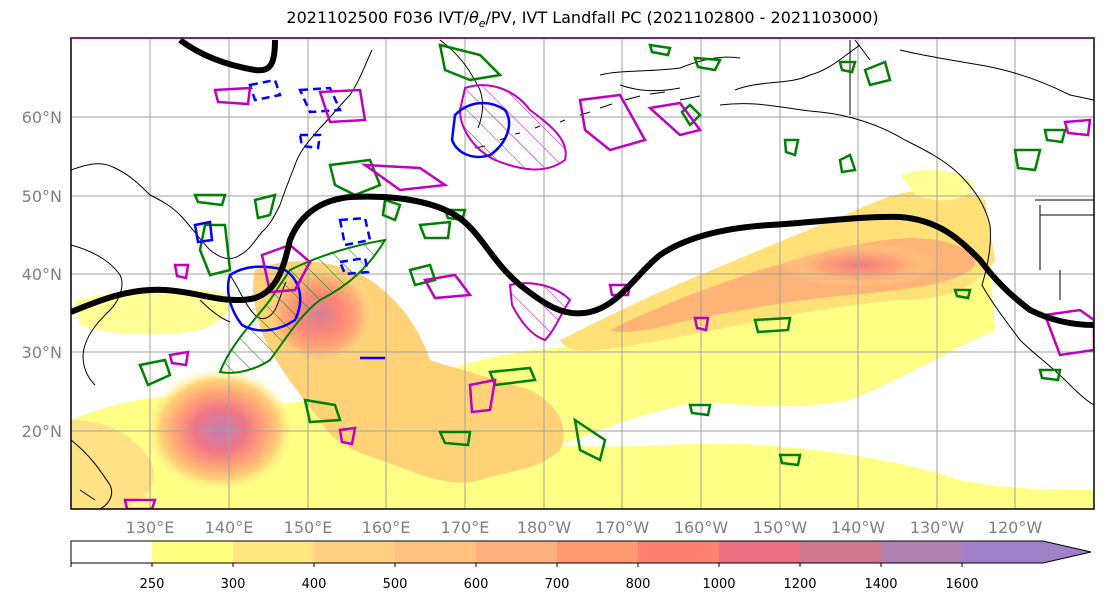 The image size is (1105, 603). Describe the element at coordinates (670, 74) in the screenshot. I see `coast-alaska-west` at that location.